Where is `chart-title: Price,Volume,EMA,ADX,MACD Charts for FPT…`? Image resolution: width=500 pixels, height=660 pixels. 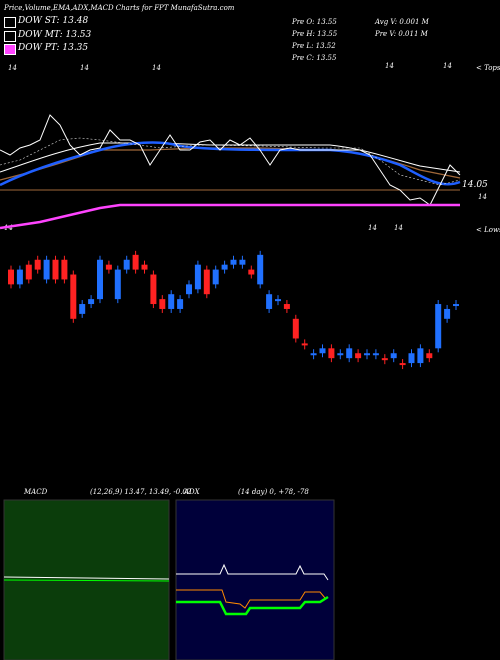 chart-title: Price,Volume,EMA,ADX,MACD Charts for FPT… is located at coordinates (119, 8).